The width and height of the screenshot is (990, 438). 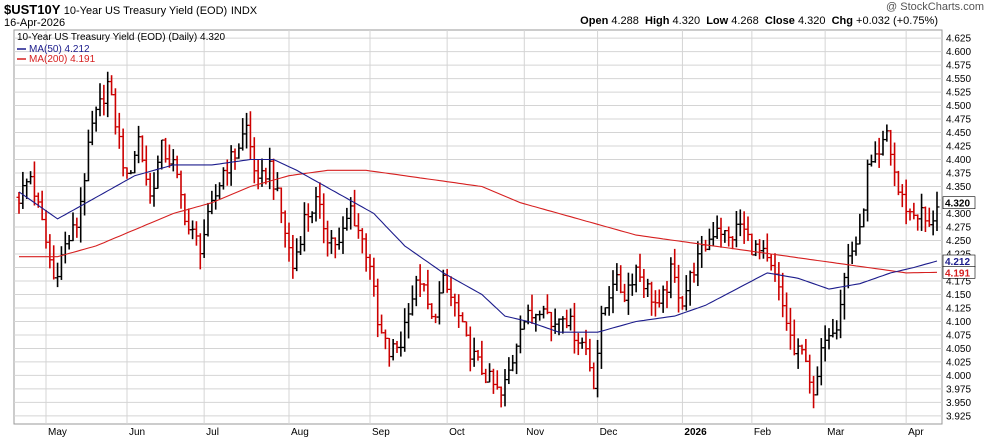 What do you see at coordinates (958, 416) in the screenshot?
I see `y-tick-label: 3.925` at bounding box center [958, 416].